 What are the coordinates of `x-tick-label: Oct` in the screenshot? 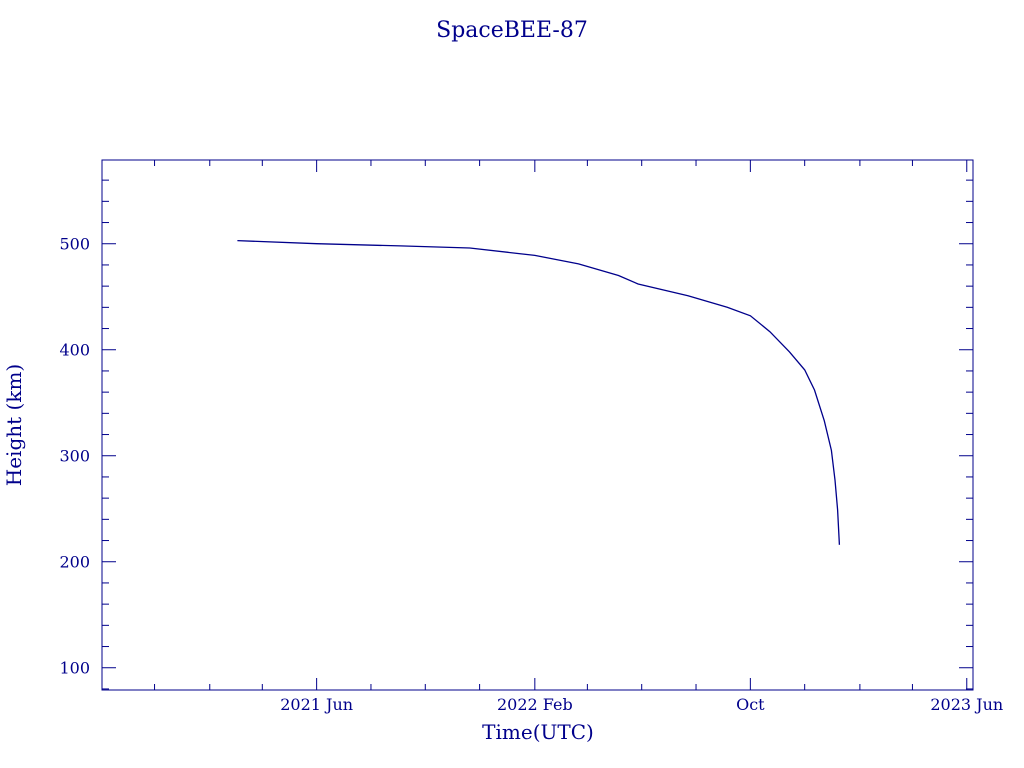 It's located at (750, 704).